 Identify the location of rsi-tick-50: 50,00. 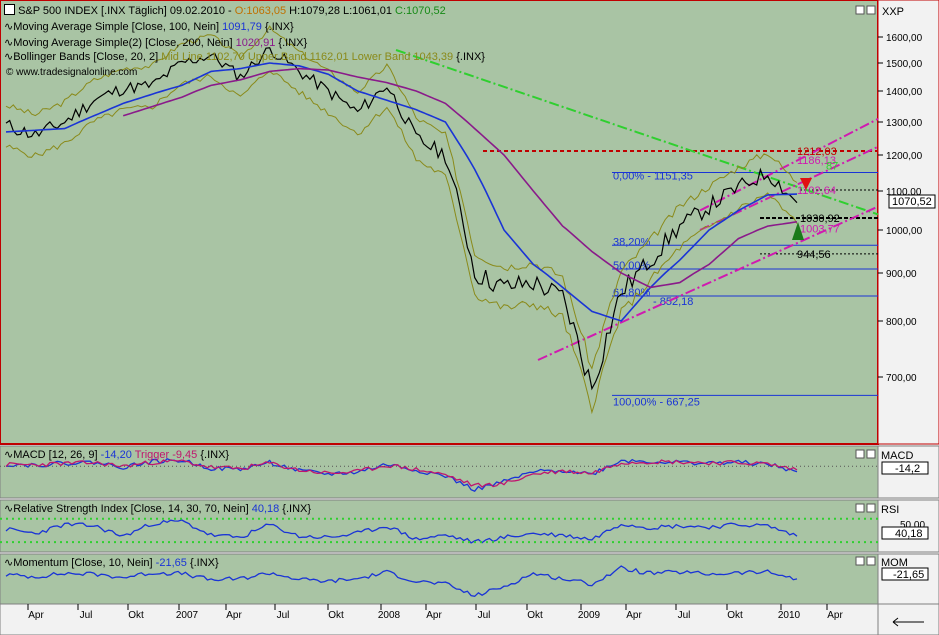
(912, 525).